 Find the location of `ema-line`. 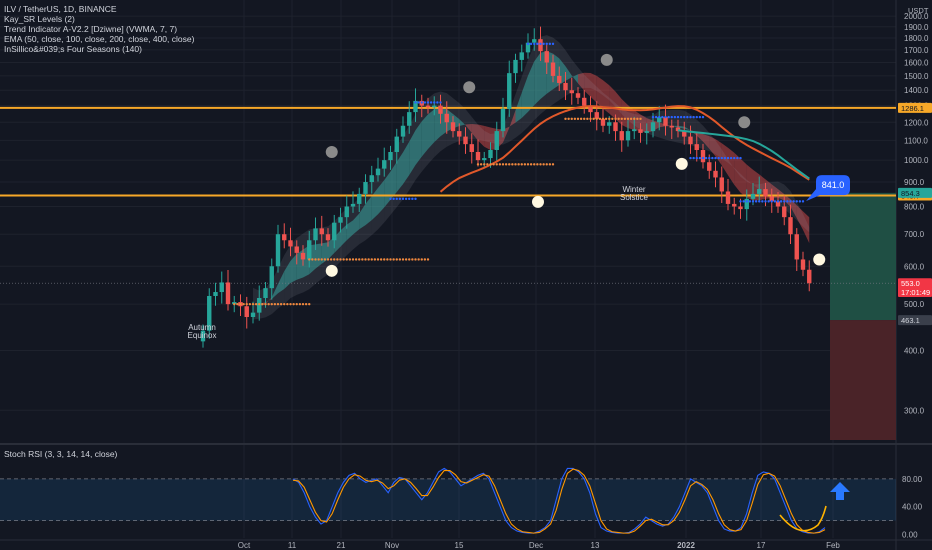

ema-line is located at coordinates (624, 149).